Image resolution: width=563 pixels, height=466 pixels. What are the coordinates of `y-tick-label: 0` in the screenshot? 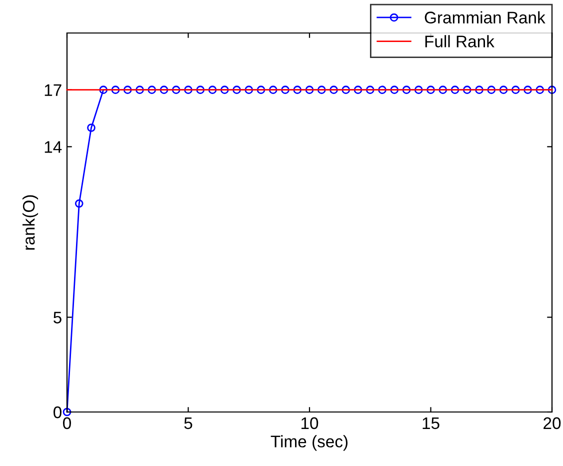 It's located at (58, 412).